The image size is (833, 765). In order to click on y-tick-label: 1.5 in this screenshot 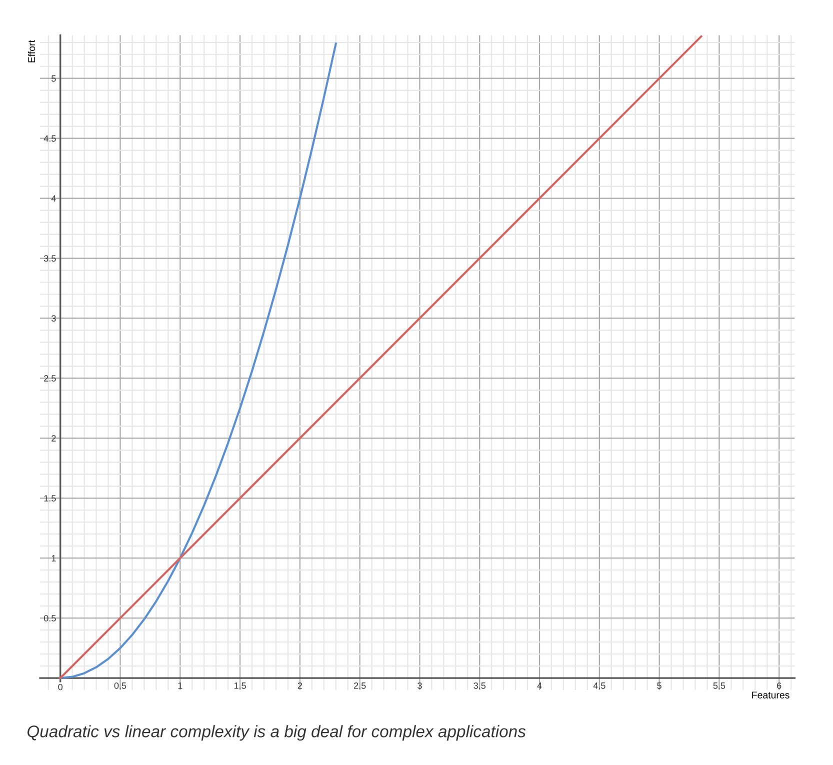, I will do `click(50, 498)`.